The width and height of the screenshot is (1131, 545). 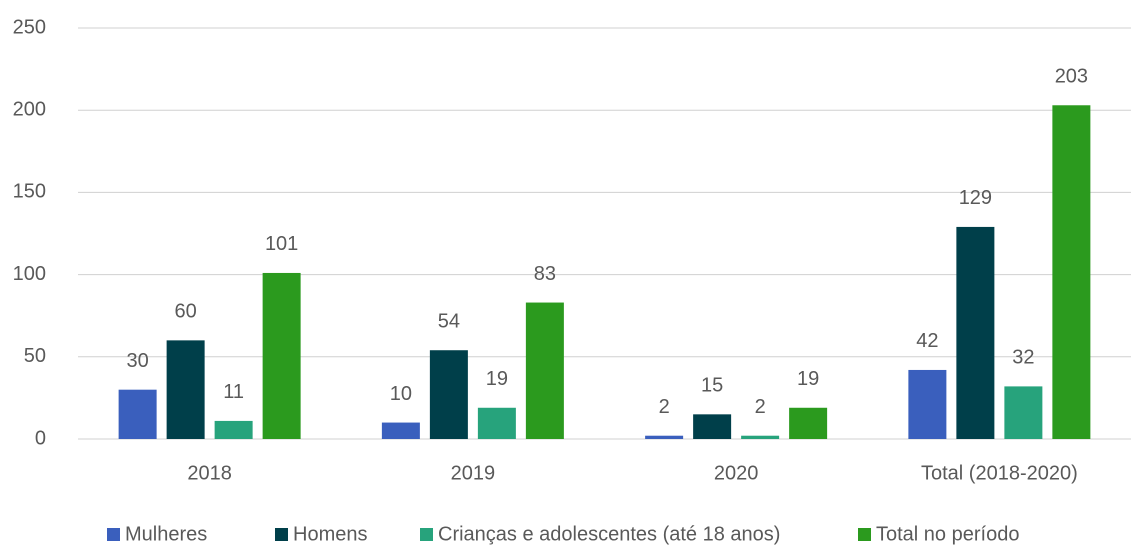 I want to click on data-label: 83, so click(x=545, y=274).